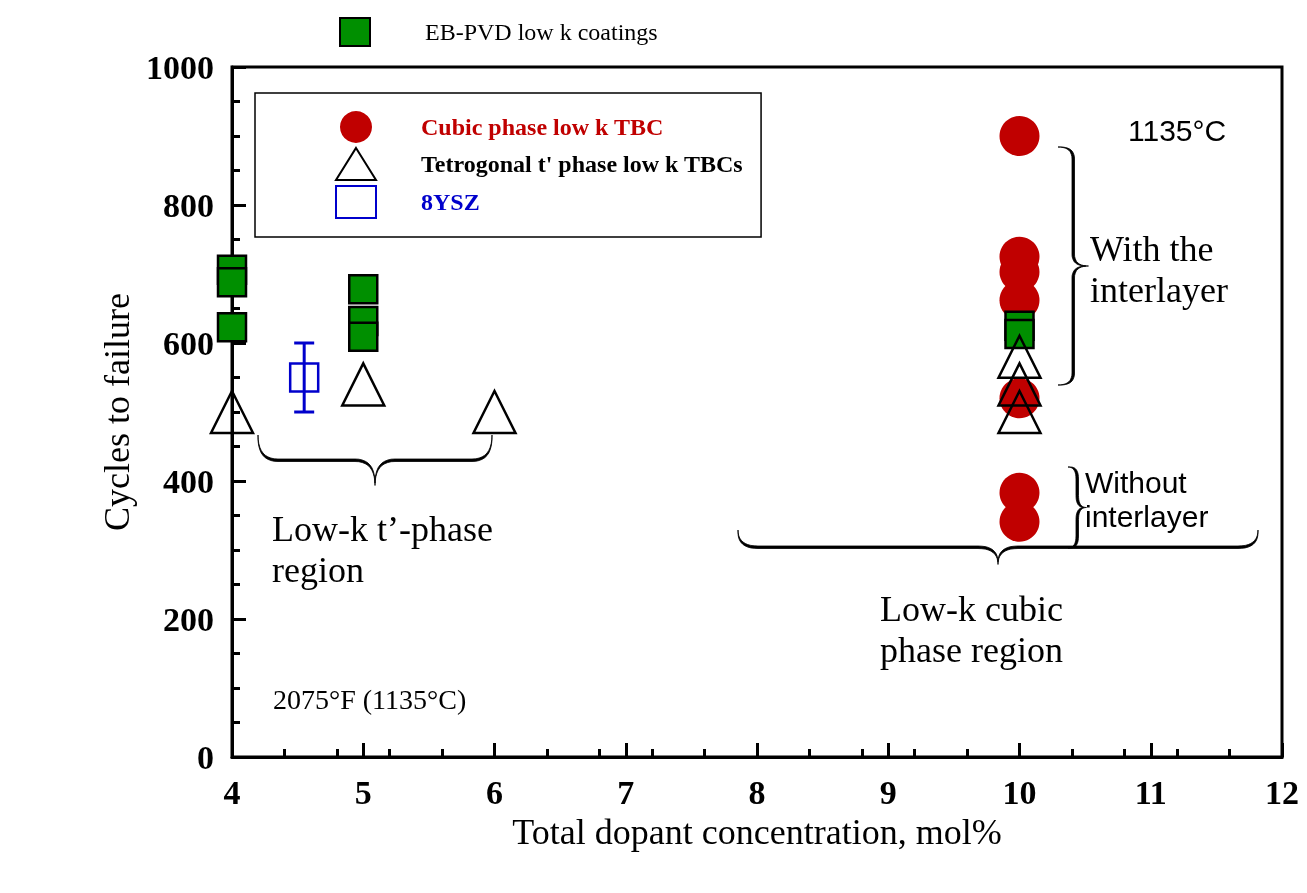 This screenshot has height=893, width=1307. I want to click on y-tick-label: 0, so click(205, 757).